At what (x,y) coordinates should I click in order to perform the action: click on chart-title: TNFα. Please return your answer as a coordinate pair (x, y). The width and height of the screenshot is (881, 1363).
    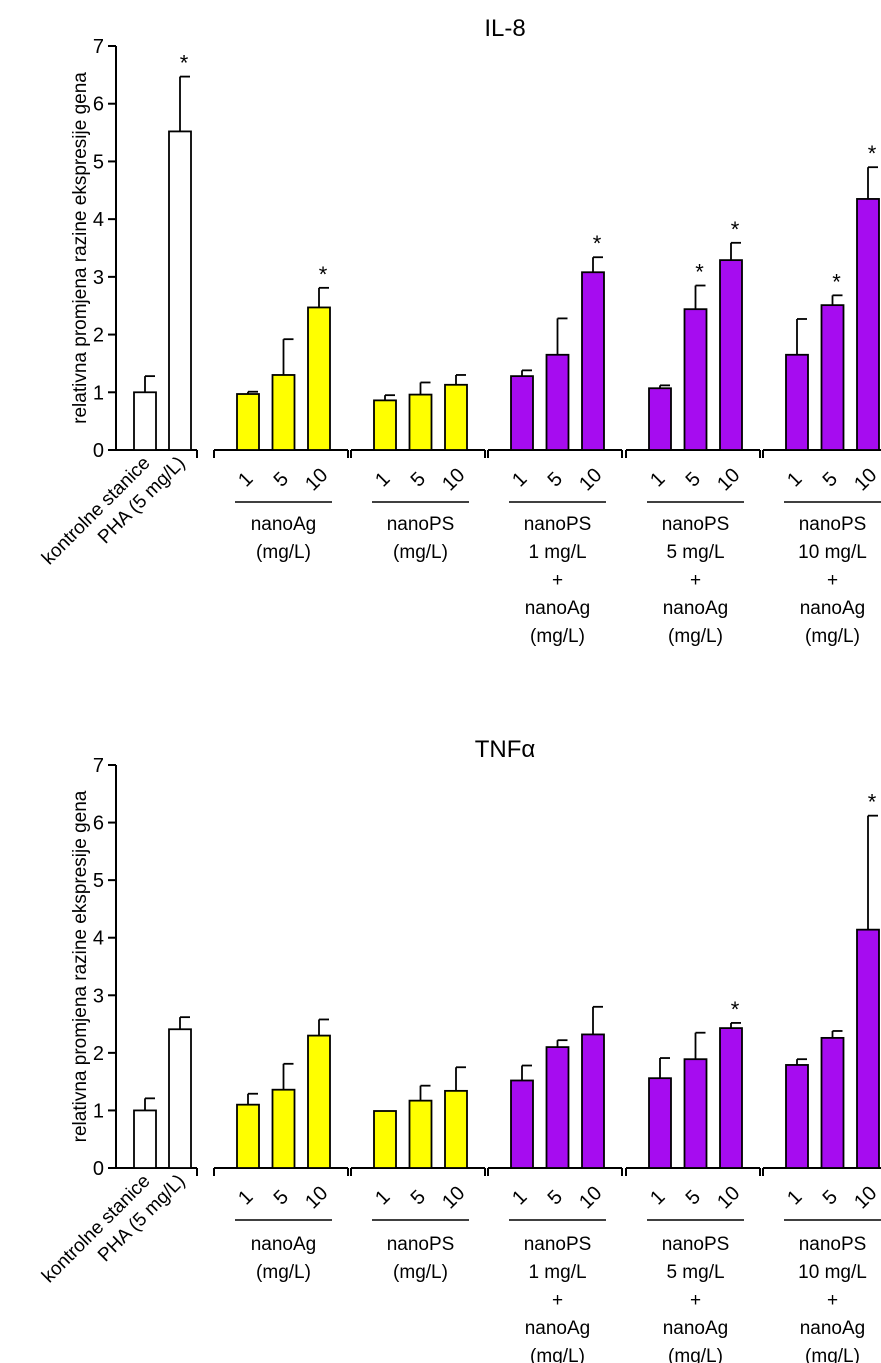
    Looking at the image, I should click on (505, 749).